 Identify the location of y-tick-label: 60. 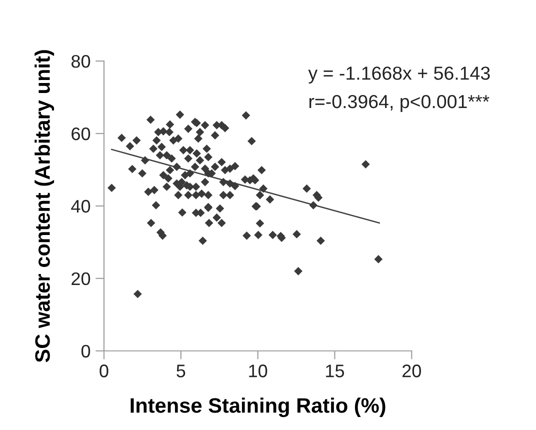
(81, 133).